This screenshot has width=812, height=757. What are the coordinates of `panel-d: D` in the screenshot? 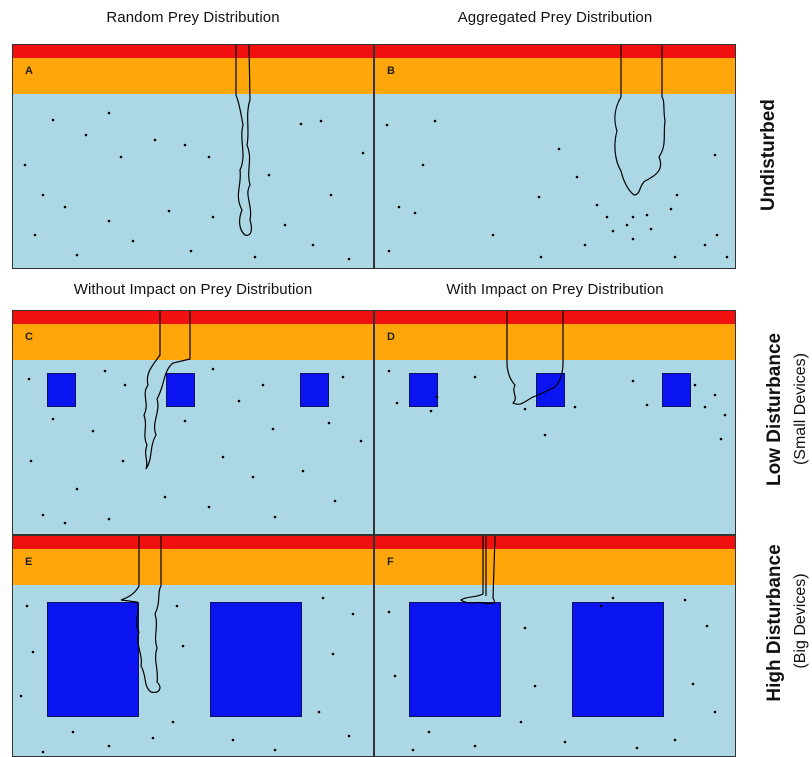 It's located at (555, 422).